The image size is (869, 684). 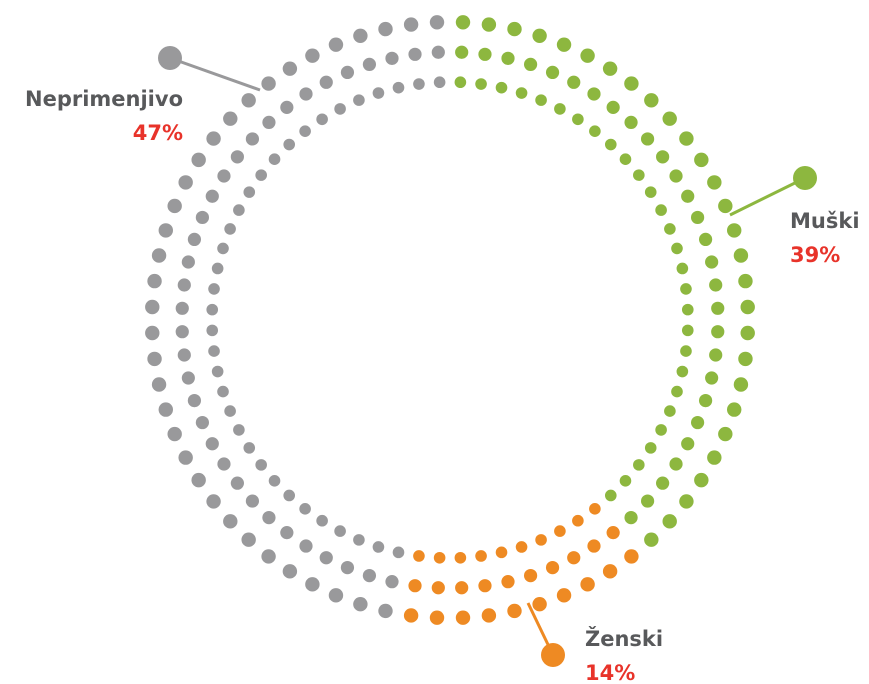 I want to click on category-label: Ženski, so click(x=624, y=638).